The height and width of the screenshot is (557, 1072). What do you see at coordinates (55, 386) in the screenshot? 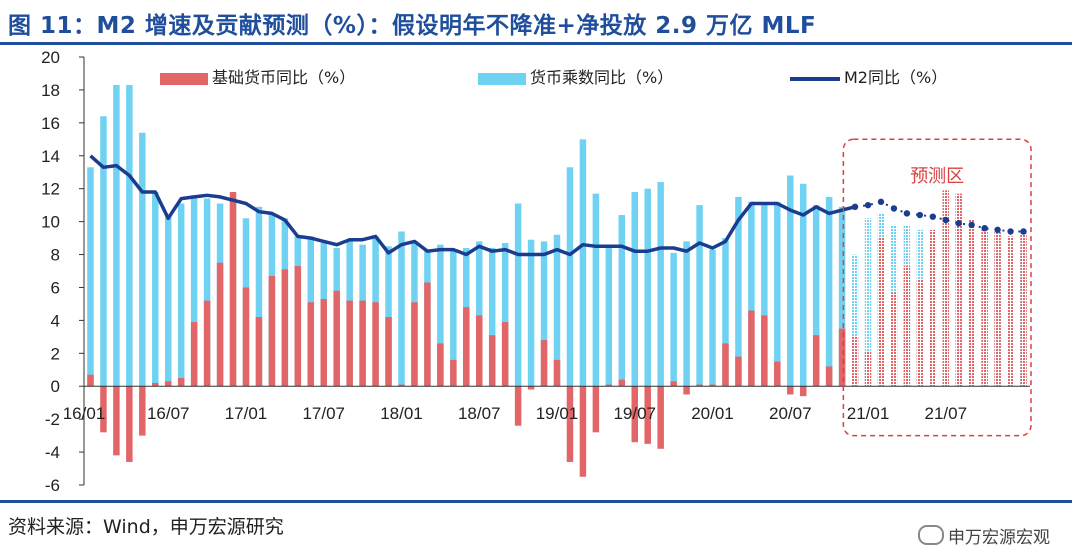
I see `y-tick-label: 0` at bounding box center [55, 386].